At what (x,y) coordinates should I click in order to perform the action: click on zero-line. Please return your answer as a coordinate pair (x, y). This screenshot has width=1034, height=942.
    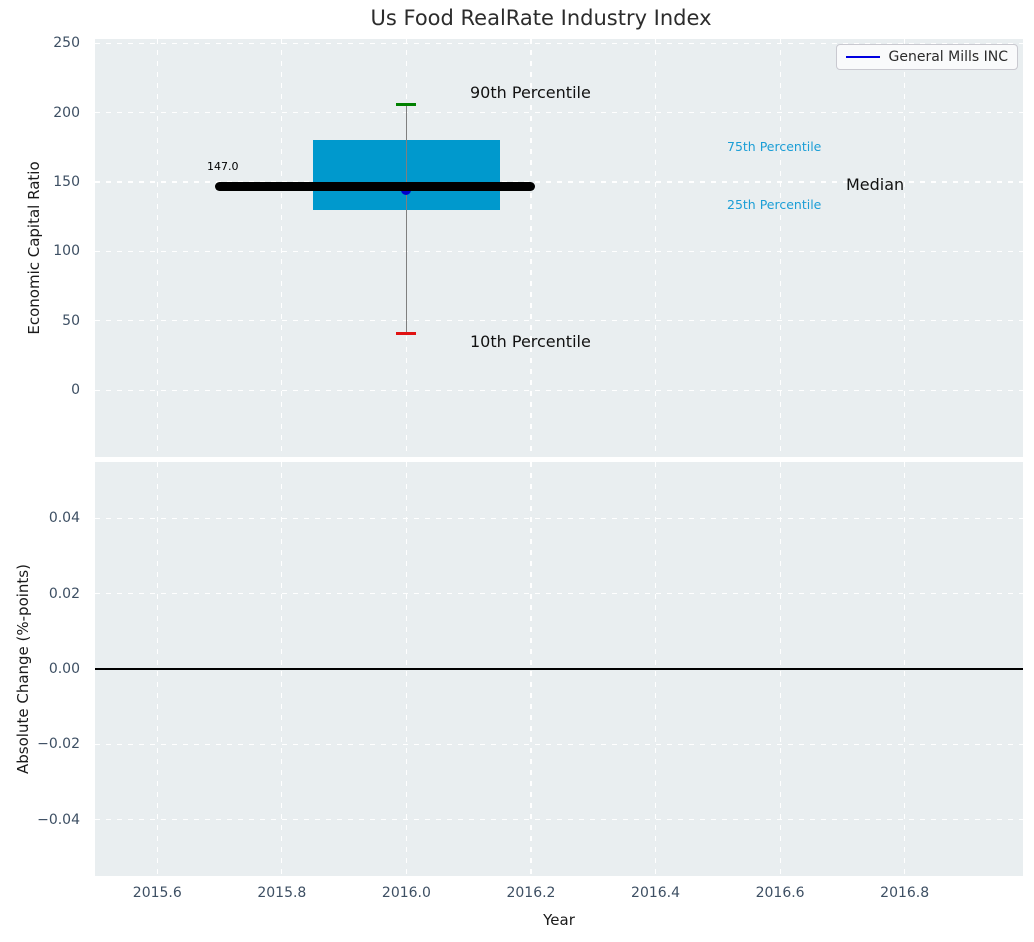
    Looking at the image, I should click on (559, 669).